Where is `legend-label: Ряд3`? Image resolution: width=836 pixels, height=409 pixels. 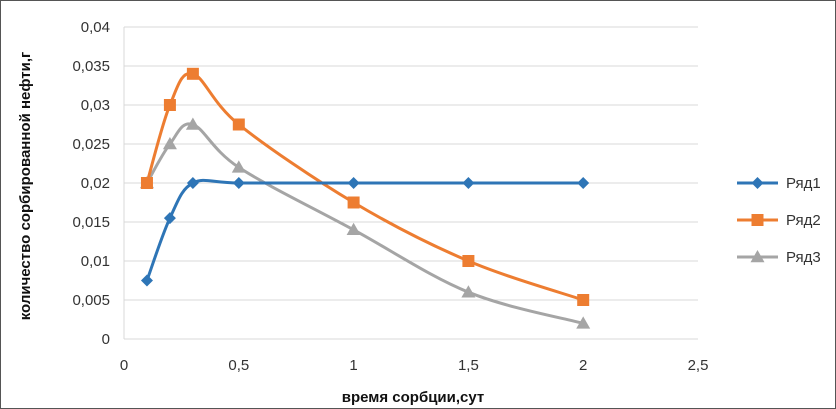
legend-label: Ряд3 is located at coordinates (803, 257).